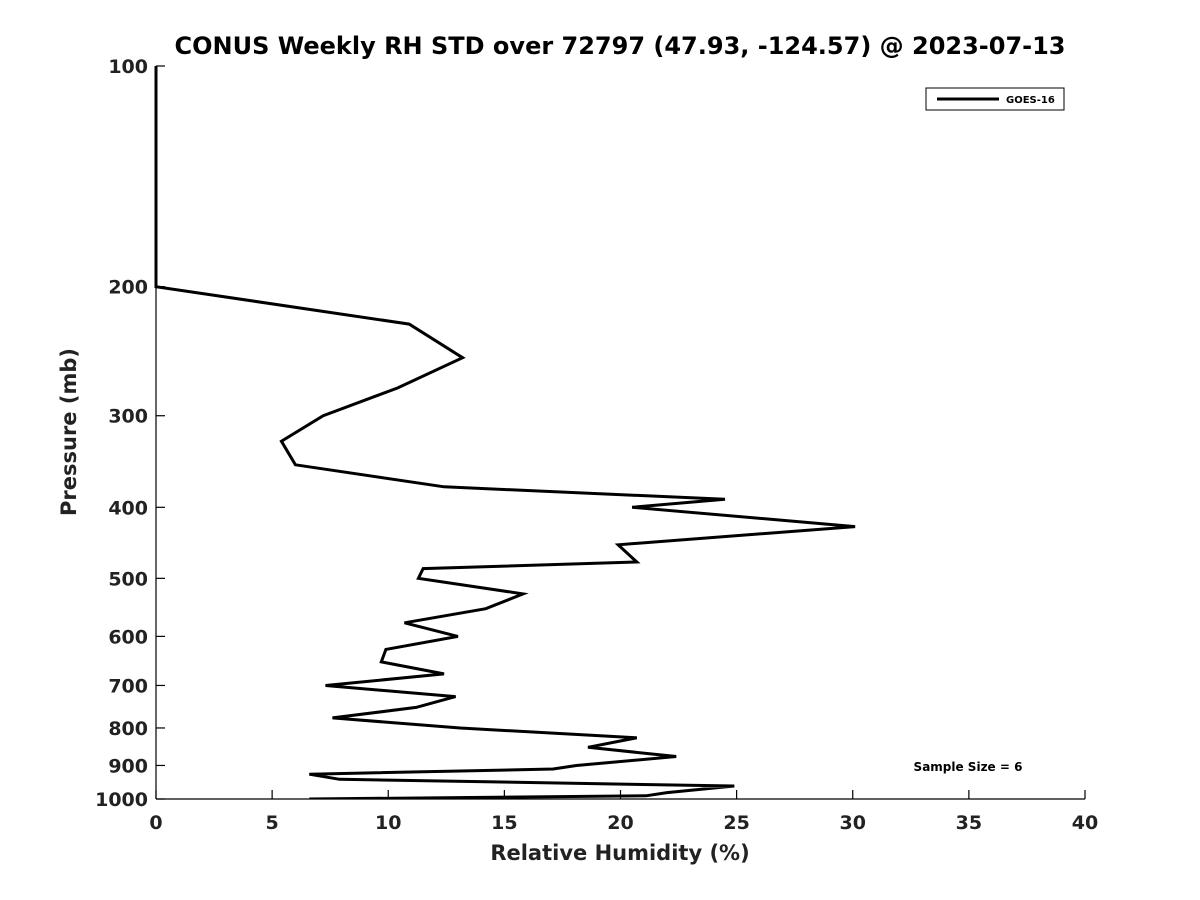 The height and width of the screenshot is (900, 1200). I want to click on y-tick-label: 200, so click(128, 288).